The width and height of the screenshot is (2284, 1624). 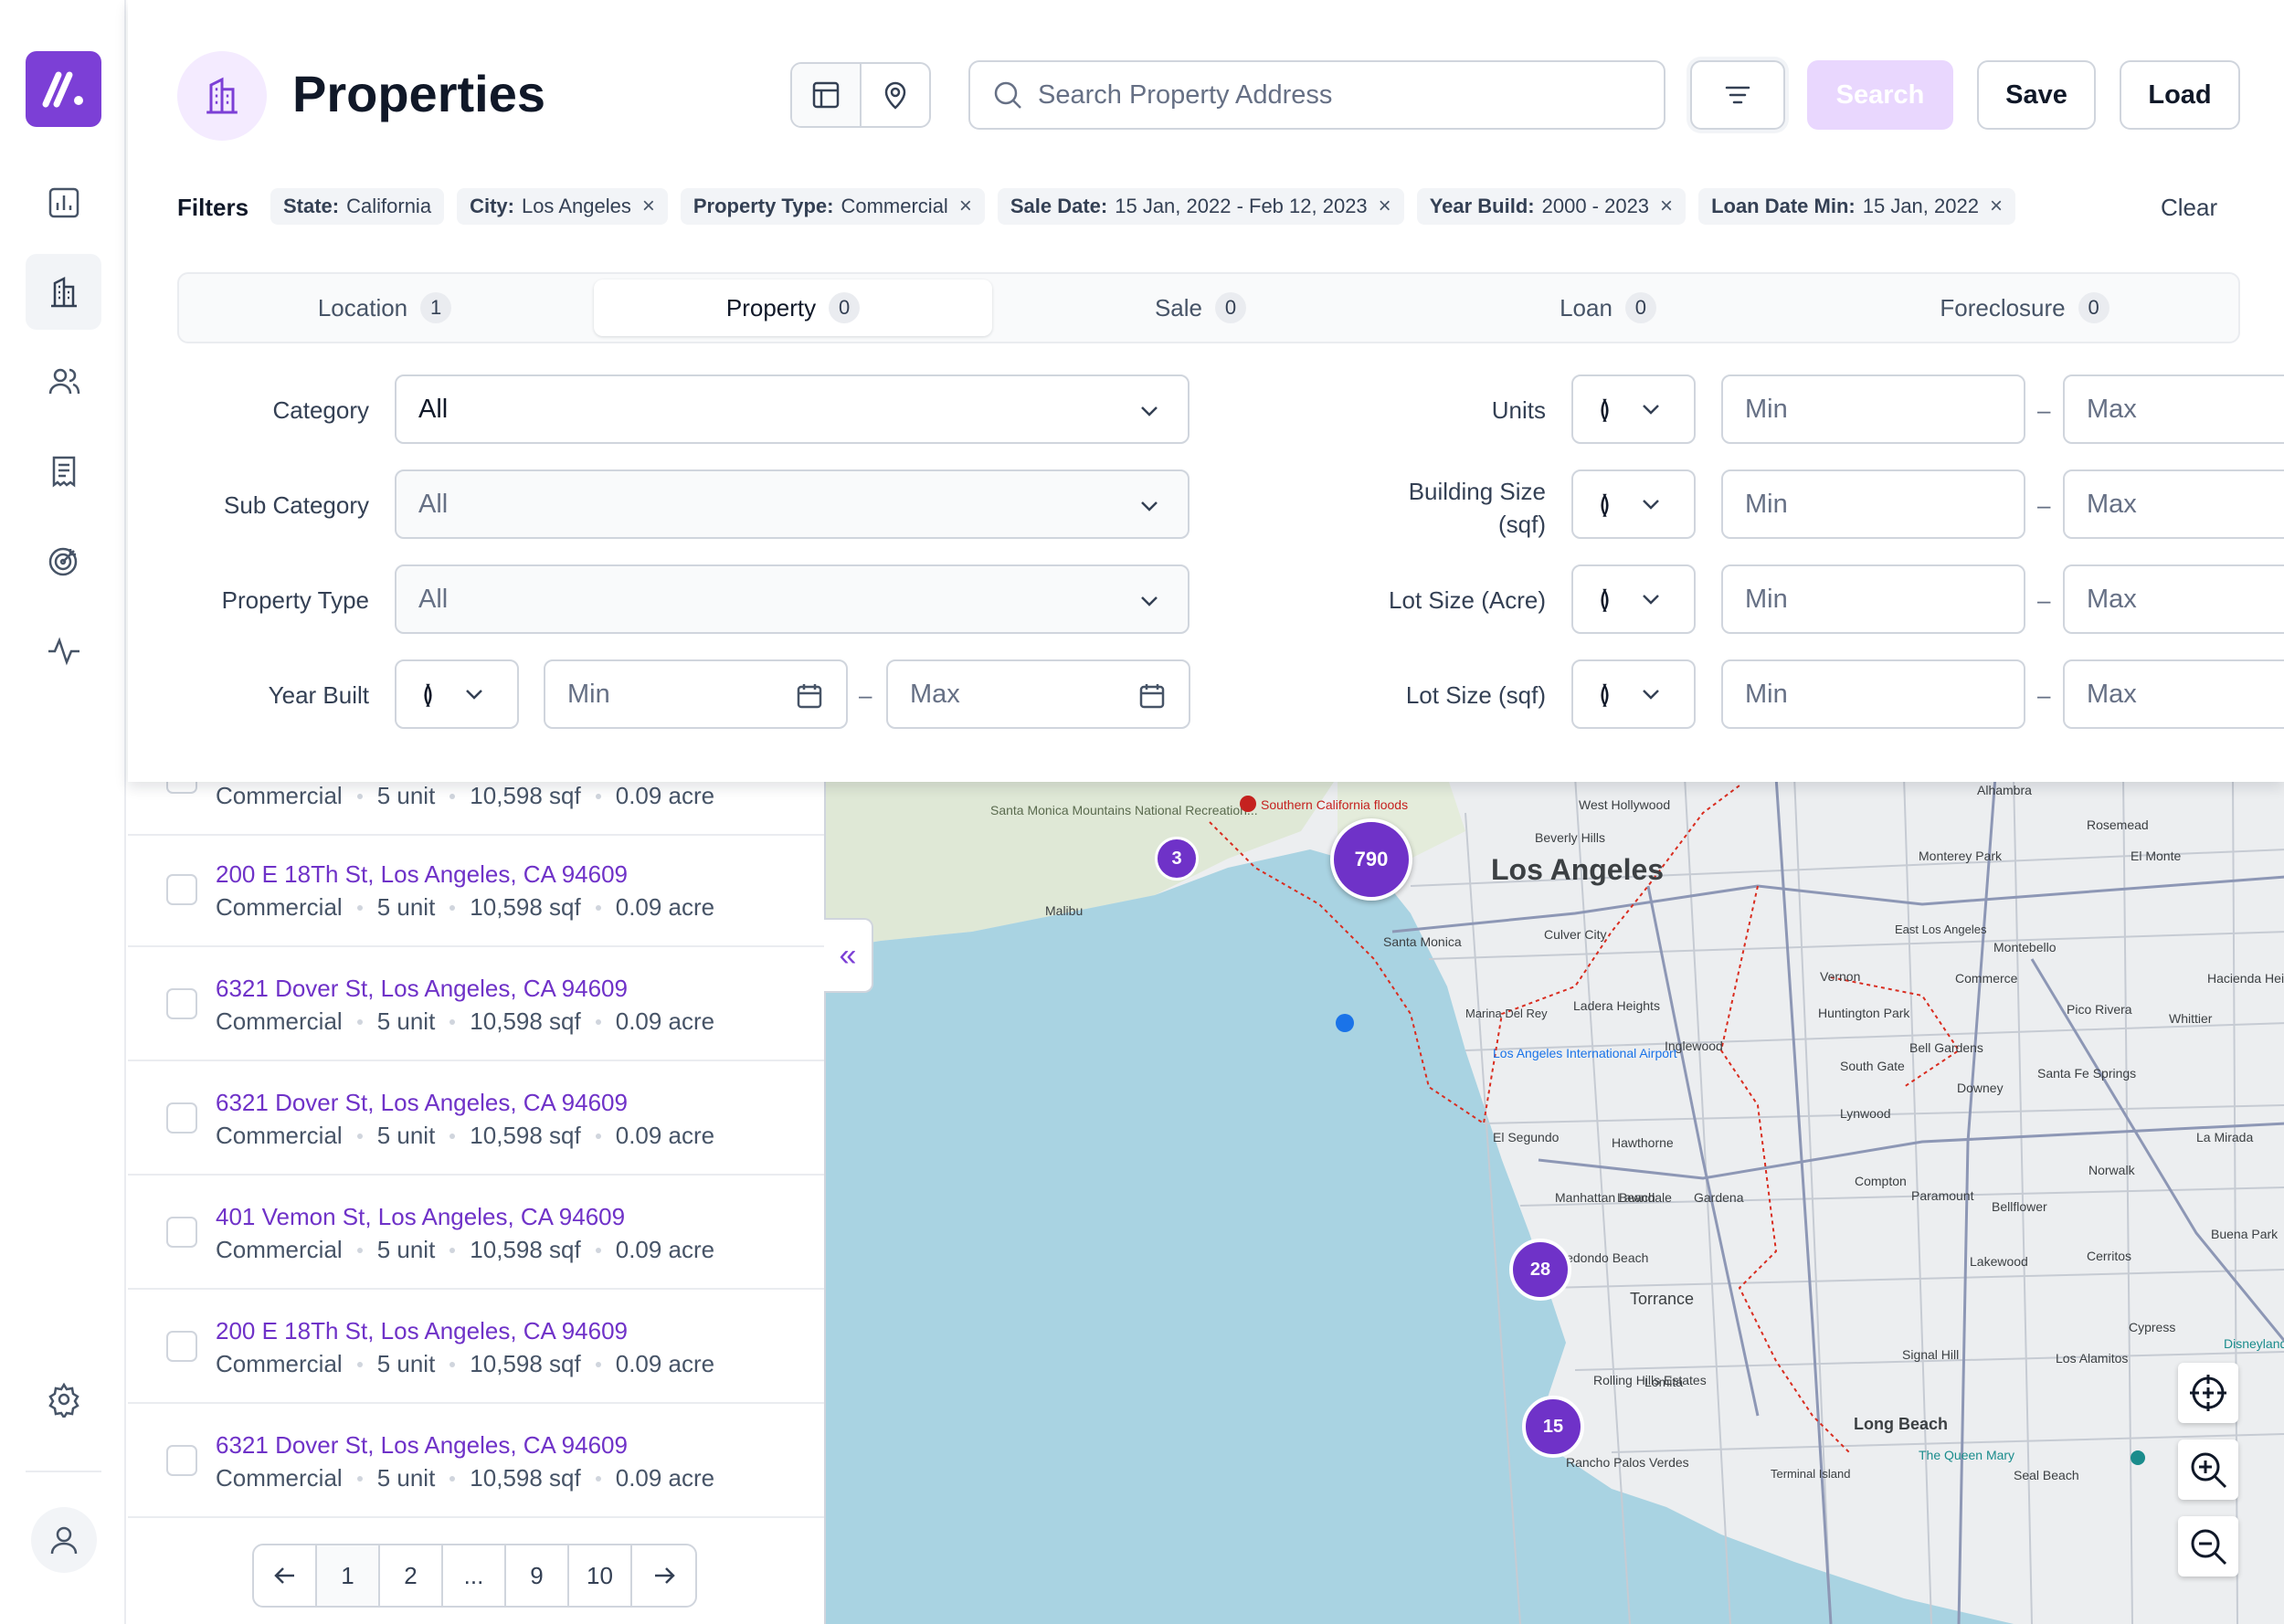 What do you see at coordinates (1605, 1197) in the screenshot?
I see `map-label-manhattan-beach: Manhattan Beach` at bounding box center [1605, 1197].